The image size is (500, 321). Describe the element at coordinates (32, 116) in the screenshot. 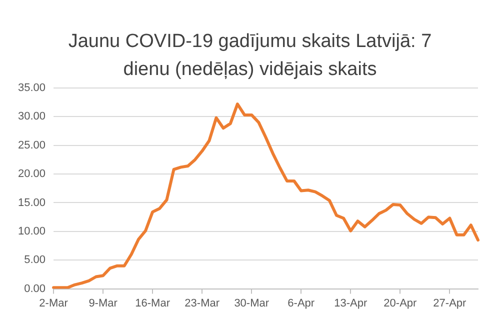

I see `y-tick-label: 30.00` at that location.